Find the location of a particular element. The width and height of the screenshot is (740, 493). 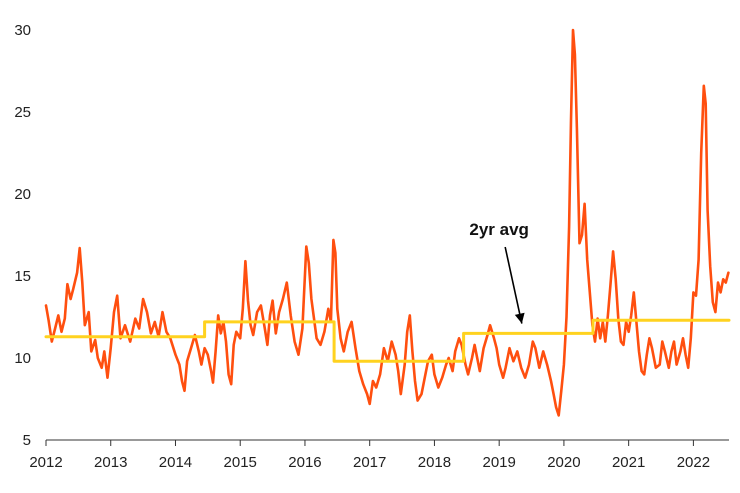

y-axis: 5 10 15 20 25 30 is located at coordinates (22, 235).